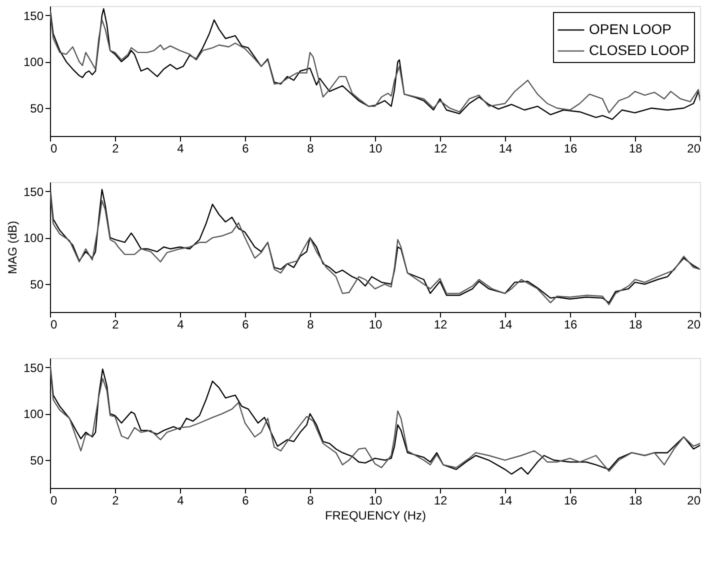 The image size is (721, 562). I want to click on x-axis-title: FREQUENCY (Hz), so click(375, 515).